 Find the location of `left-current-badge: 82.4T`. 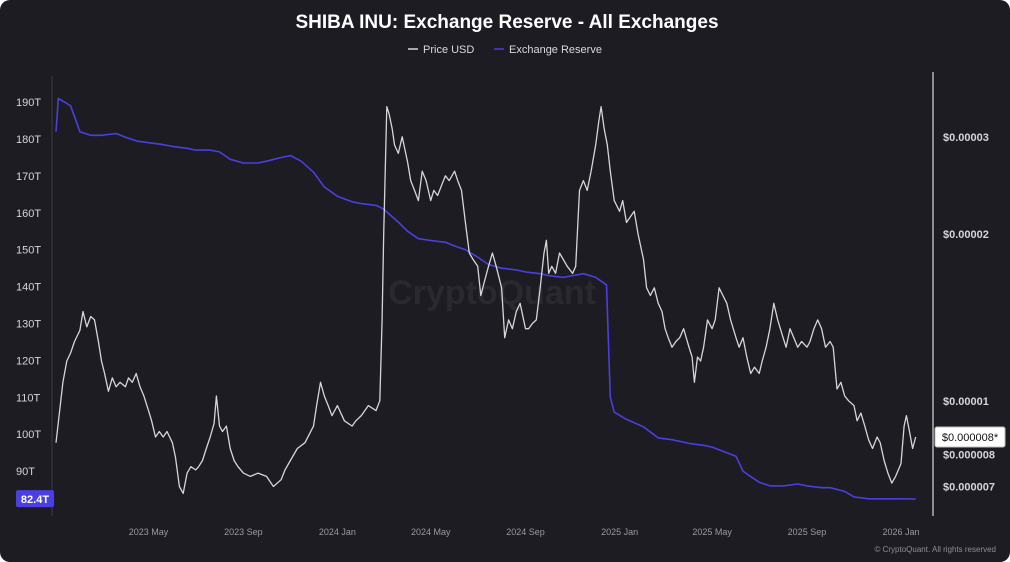

left-current-badge: 82.4T is located at coordinates (35, 499).